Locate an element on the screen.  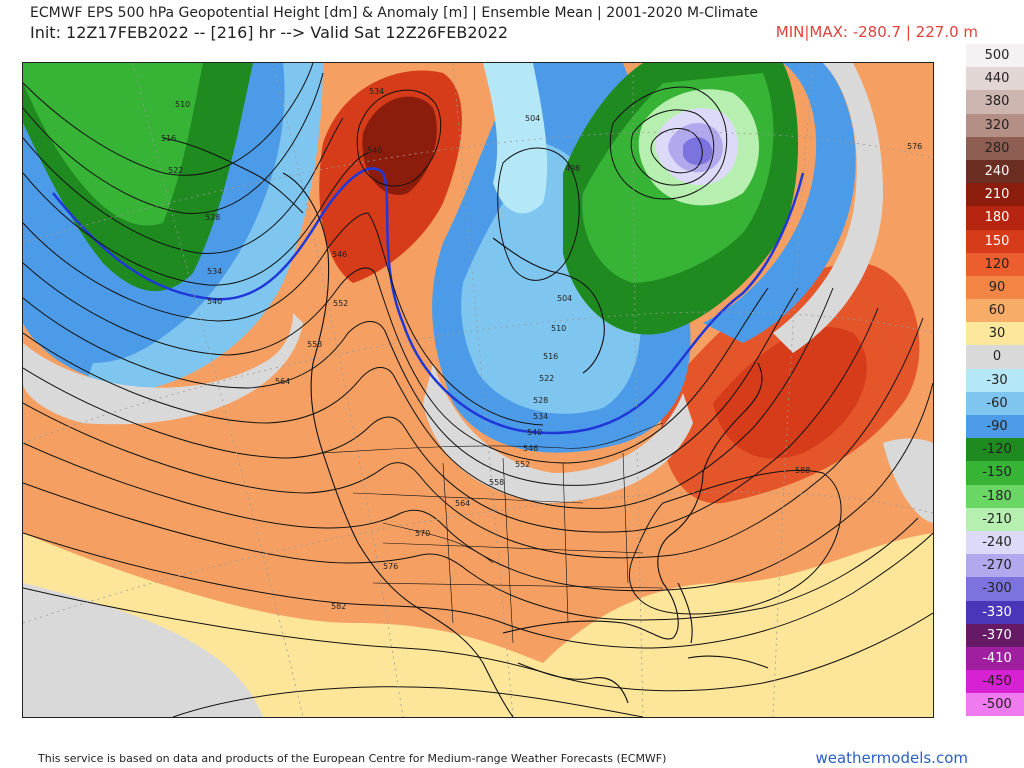
site-link: weathermodels.com is located at coordinates (891, 758).